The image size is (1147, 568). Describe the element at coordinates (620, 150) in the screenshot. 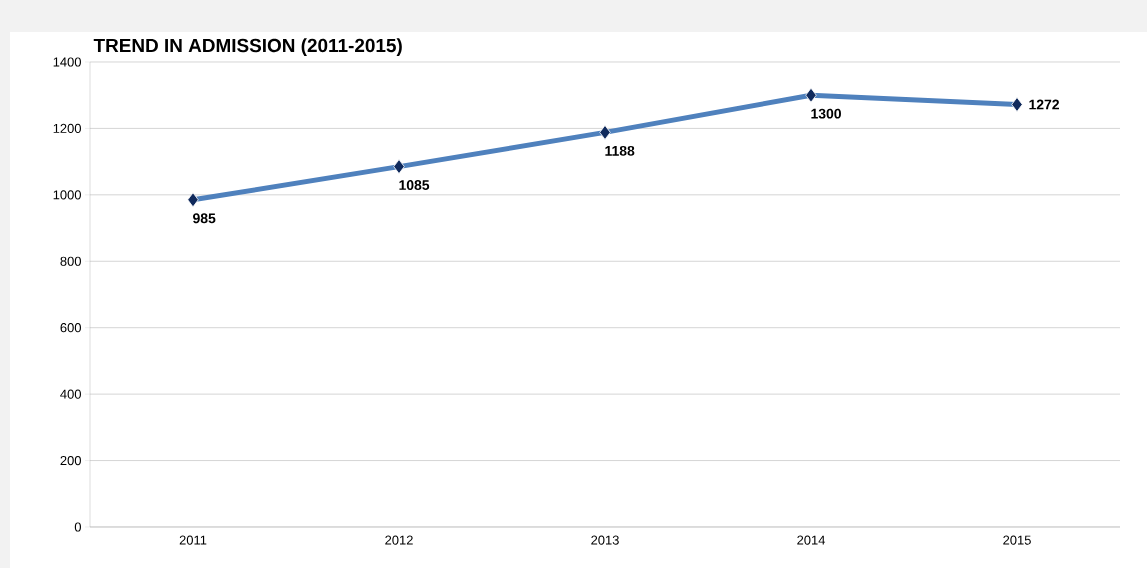

I see `data-label: 1188` at that location.